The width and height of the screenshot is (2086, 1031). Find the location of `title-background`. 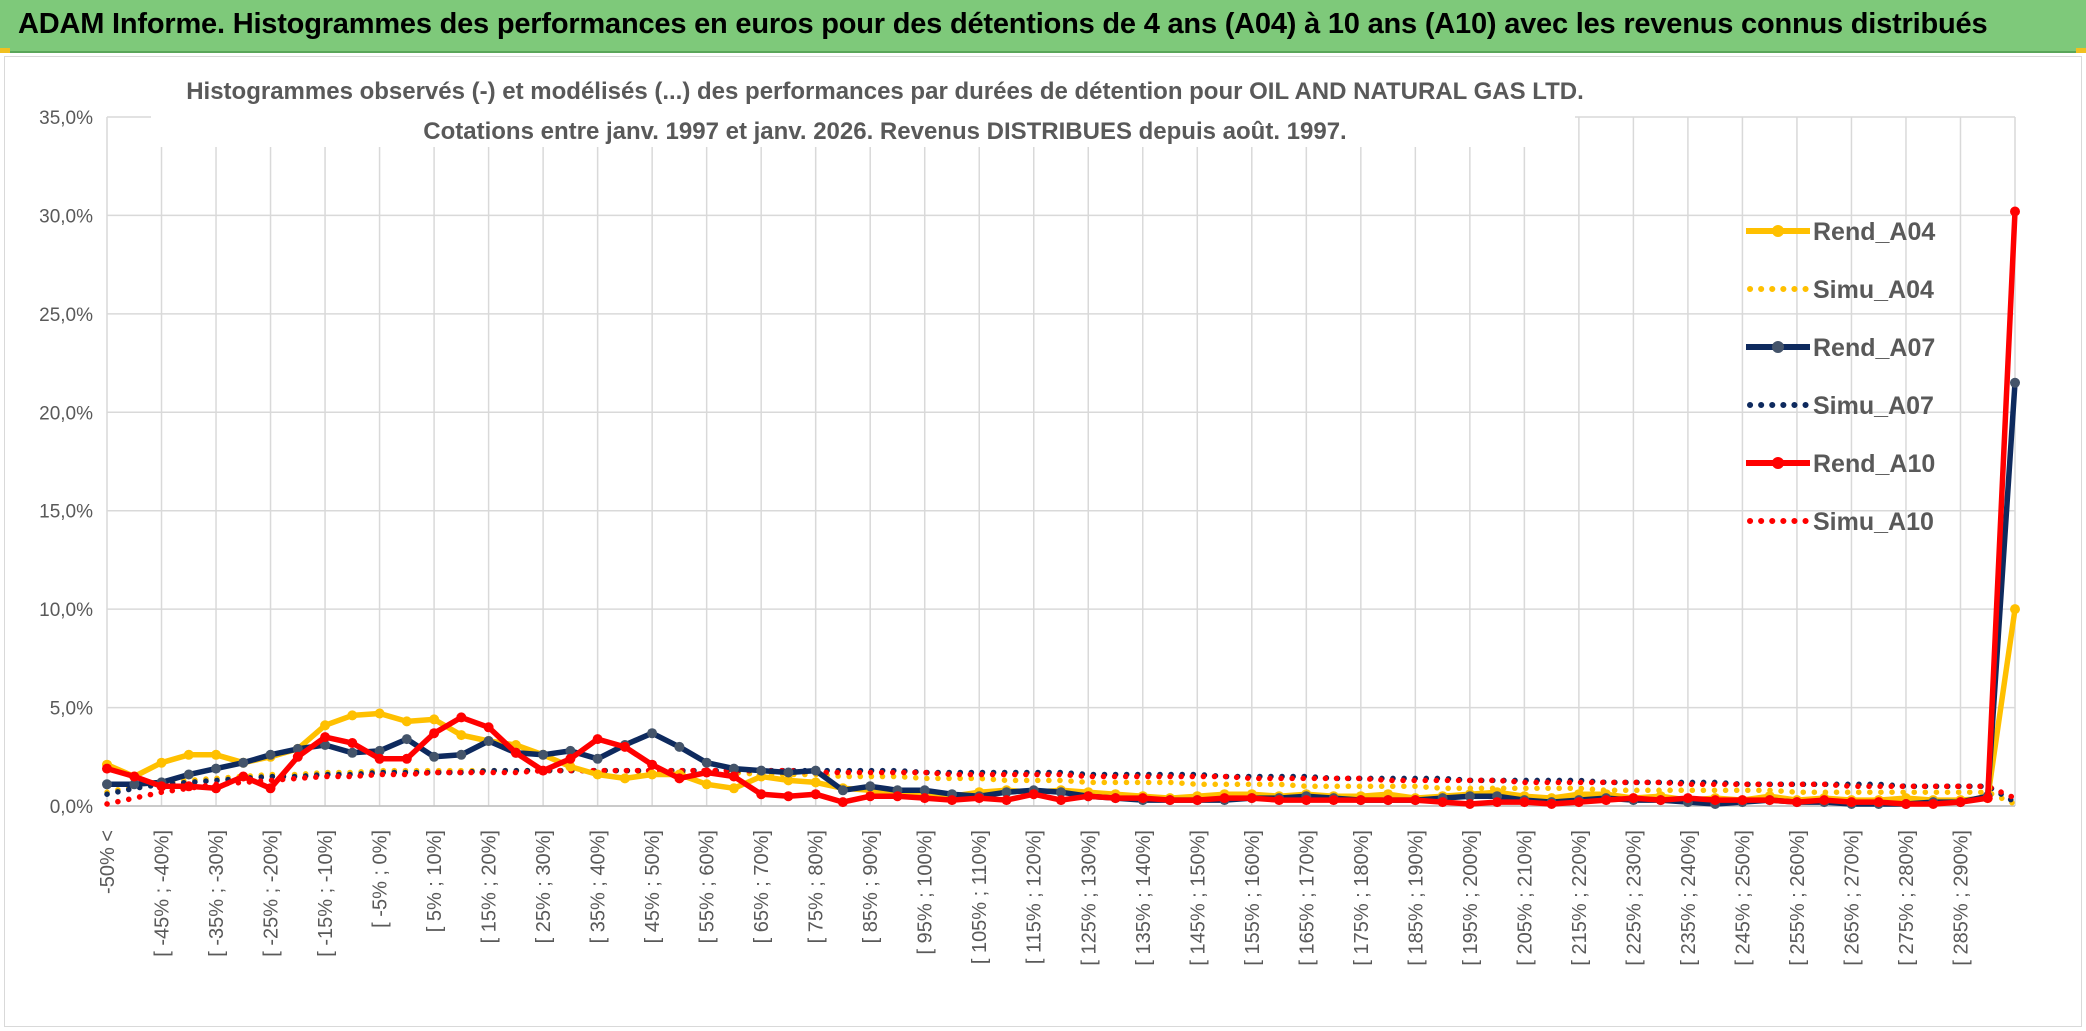

title-background is located at coordinates (863, 103).